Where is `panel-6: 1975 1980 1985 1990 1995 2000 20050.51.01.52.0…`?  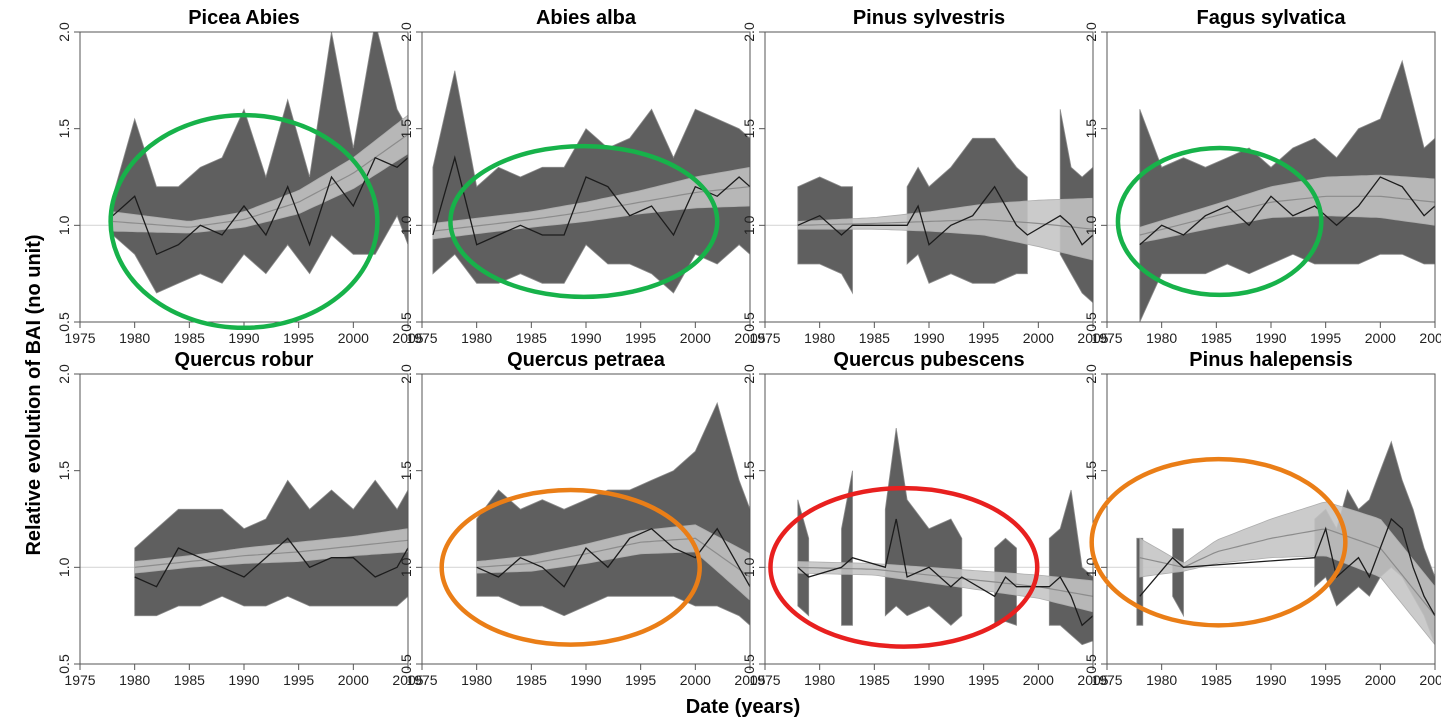
panel-6: 1975 1980 1985 1990 1995 2000 20050.51.01.52.0… is located at coordinates (925, 518).